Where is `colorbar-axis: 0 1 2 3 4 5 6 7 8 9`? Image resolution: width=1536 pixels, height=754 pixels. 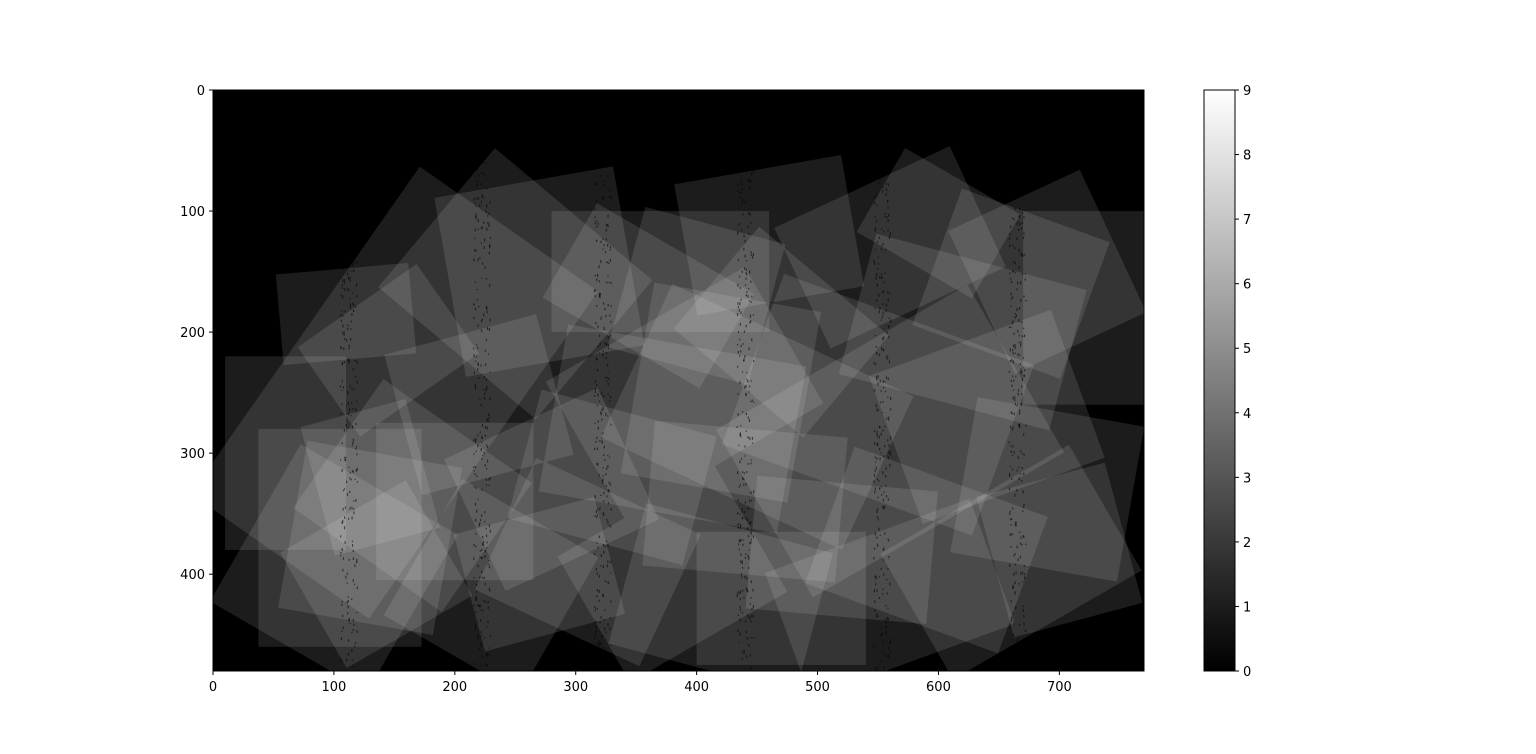 colorbar-axis: 0 1 2 3 4 5 6 7 8 9 is located at coordinates (1243, 382).